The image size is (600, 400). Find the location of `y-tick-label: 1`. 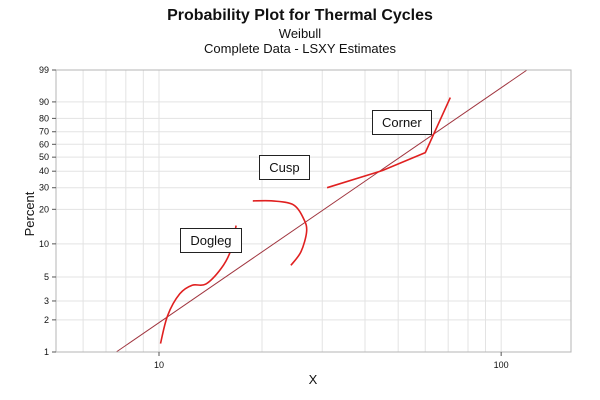

y-tick-label: 1 is located at coordinates (46, 352).